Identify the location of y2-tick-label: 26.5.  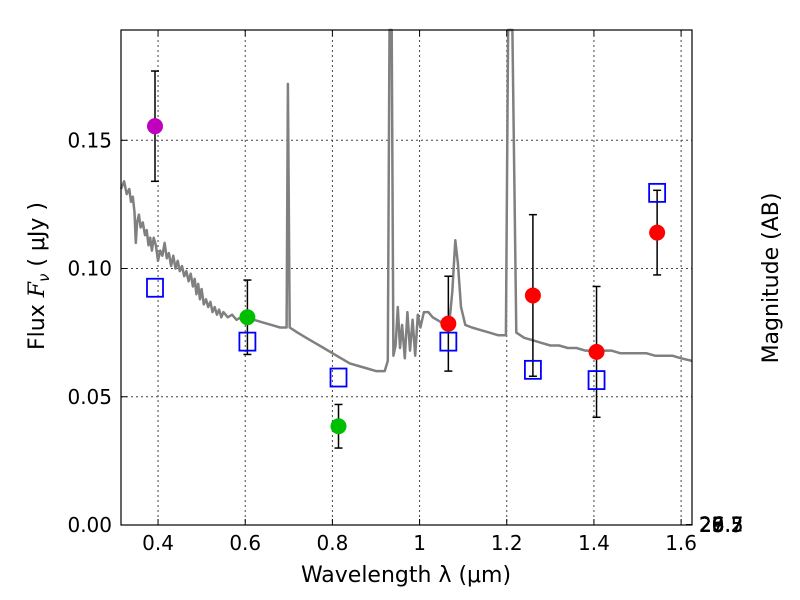
(721, 525).